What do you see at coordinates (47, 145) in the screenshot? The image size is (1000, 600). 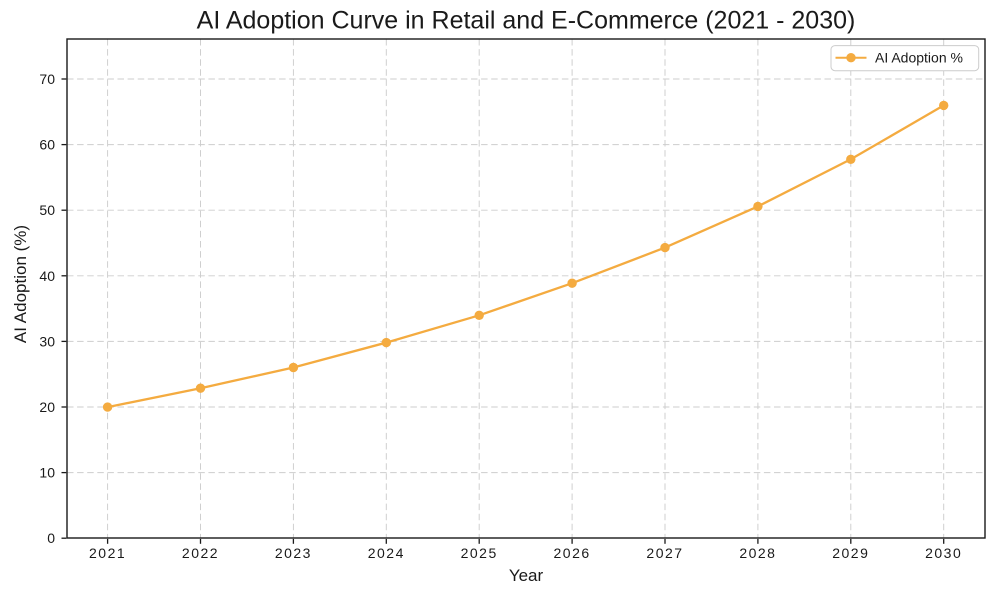 I see `svg-text: 60` at bounding box center [47, 145].